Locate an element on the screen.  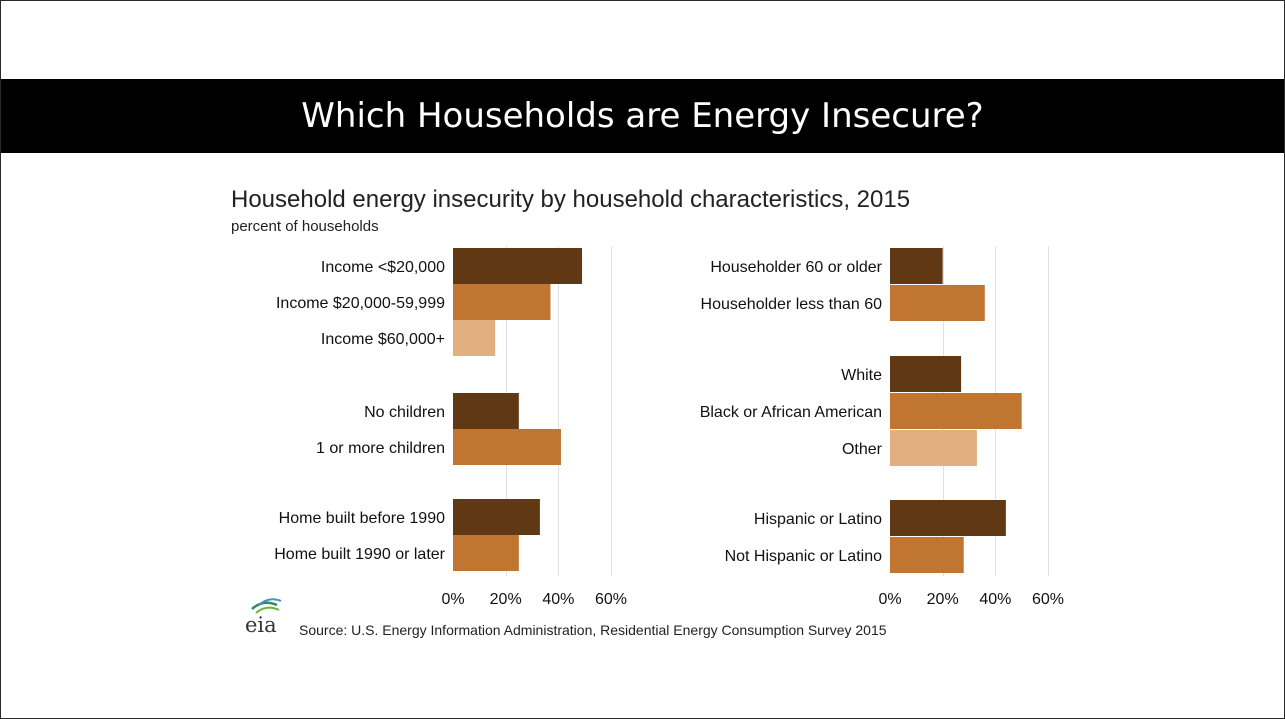
category-label-hispanic-or-latino: Hispanic or Latino is located at coordinates (818, 519).